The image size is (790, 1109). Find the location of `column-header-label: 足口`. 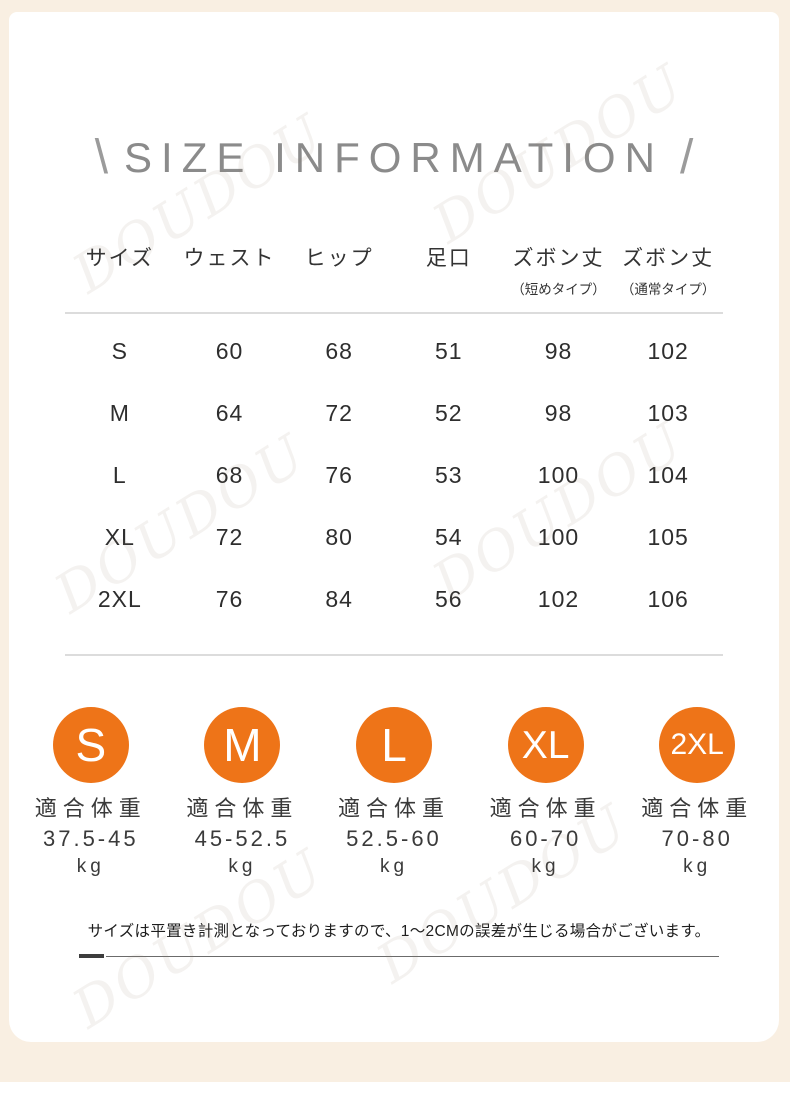

column-header-label: 足口 is located at coordinates (448, 259).